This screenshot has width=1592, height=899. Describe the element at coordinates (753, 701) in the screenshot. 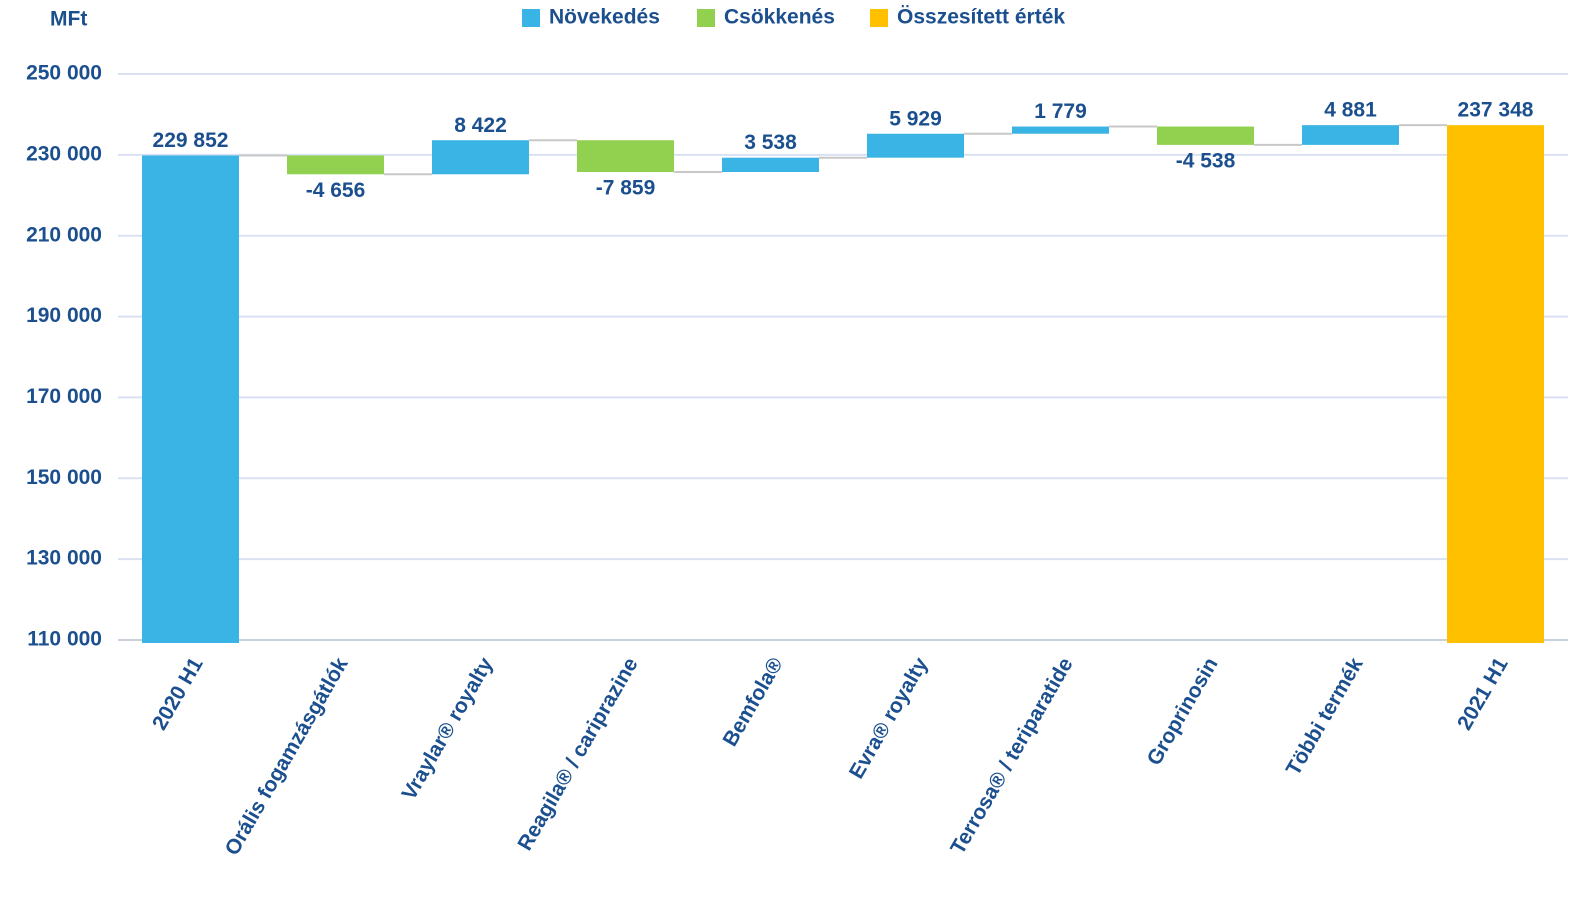

I see `x-tick-label: Bemfola®` at that location.